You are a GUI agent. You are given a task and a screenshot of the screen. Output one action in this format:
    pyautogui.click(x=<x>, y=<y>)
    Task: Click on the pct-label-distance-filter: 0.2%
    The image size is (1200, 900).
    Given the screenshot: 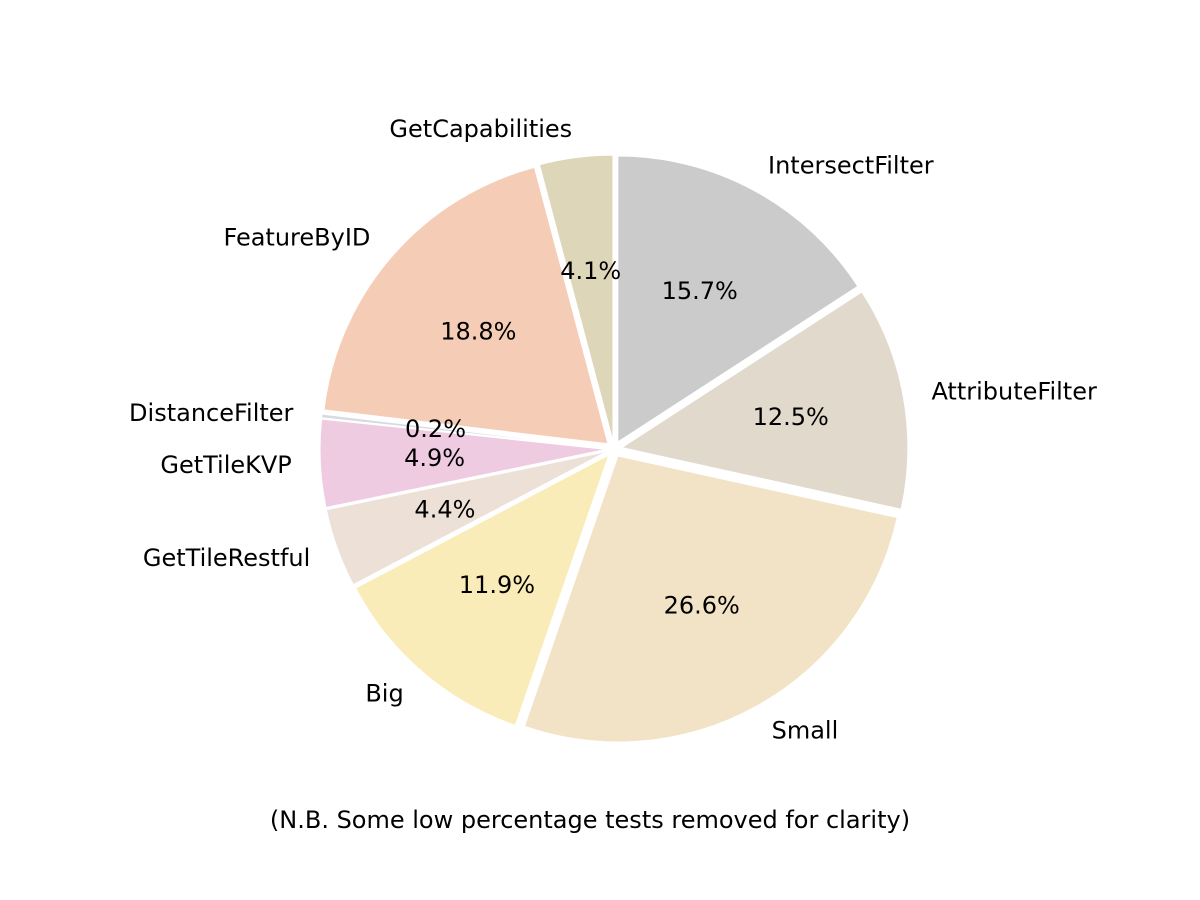 What is the action you would take?
    pyautogui.click(x=435, y=429)
    